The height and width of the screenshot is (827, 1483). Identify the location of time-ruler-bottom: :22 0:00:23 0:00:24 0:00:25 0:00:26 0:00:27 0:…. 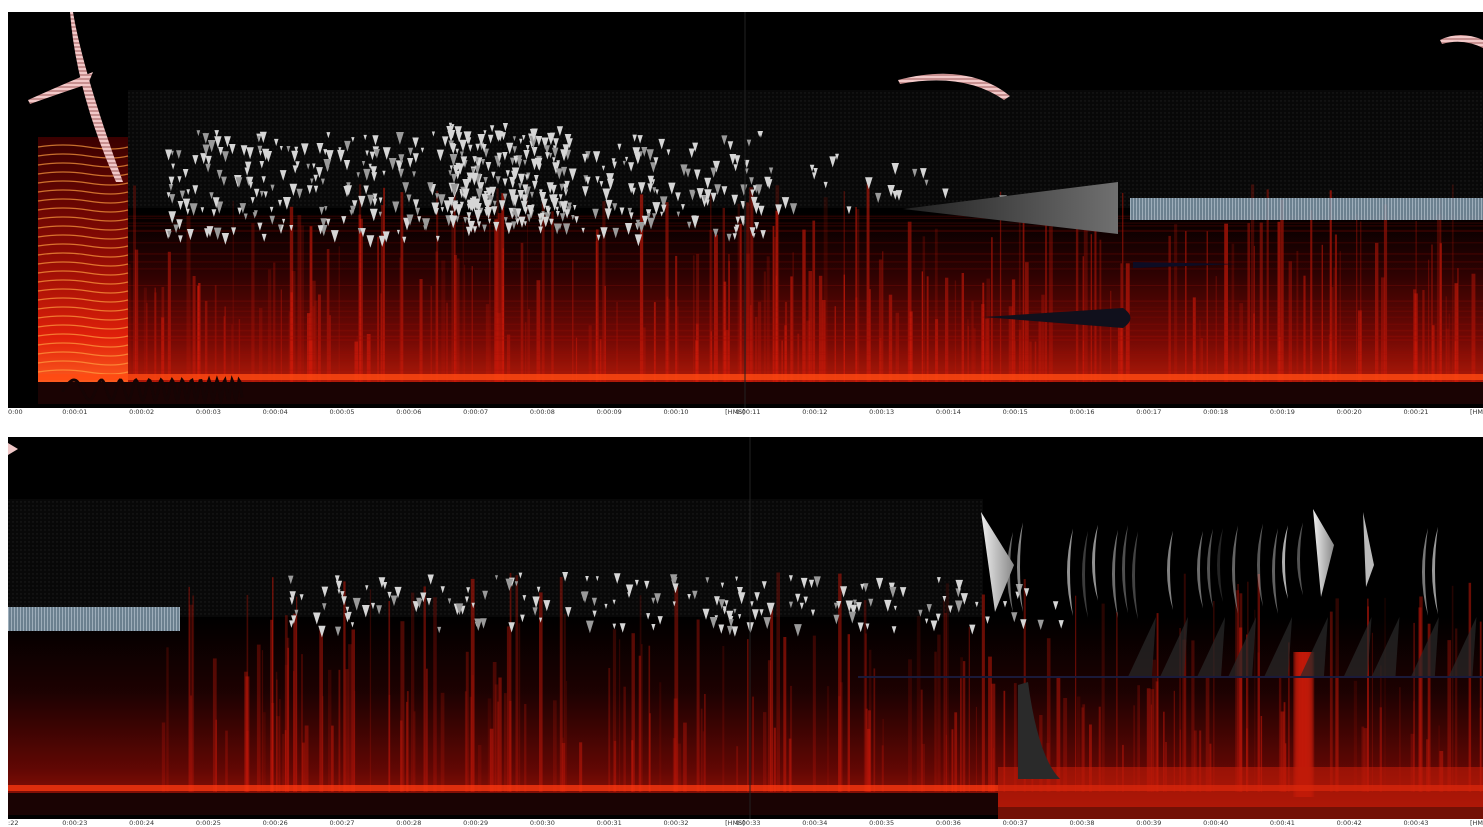
(745, 823).